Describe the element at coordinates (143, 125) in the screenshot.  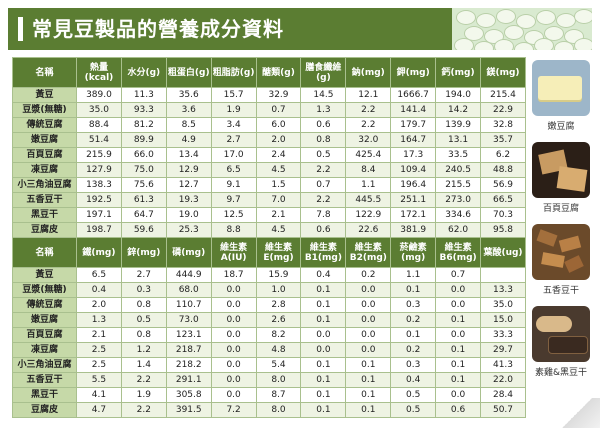
I see `value-cell: 81.2` at that location.